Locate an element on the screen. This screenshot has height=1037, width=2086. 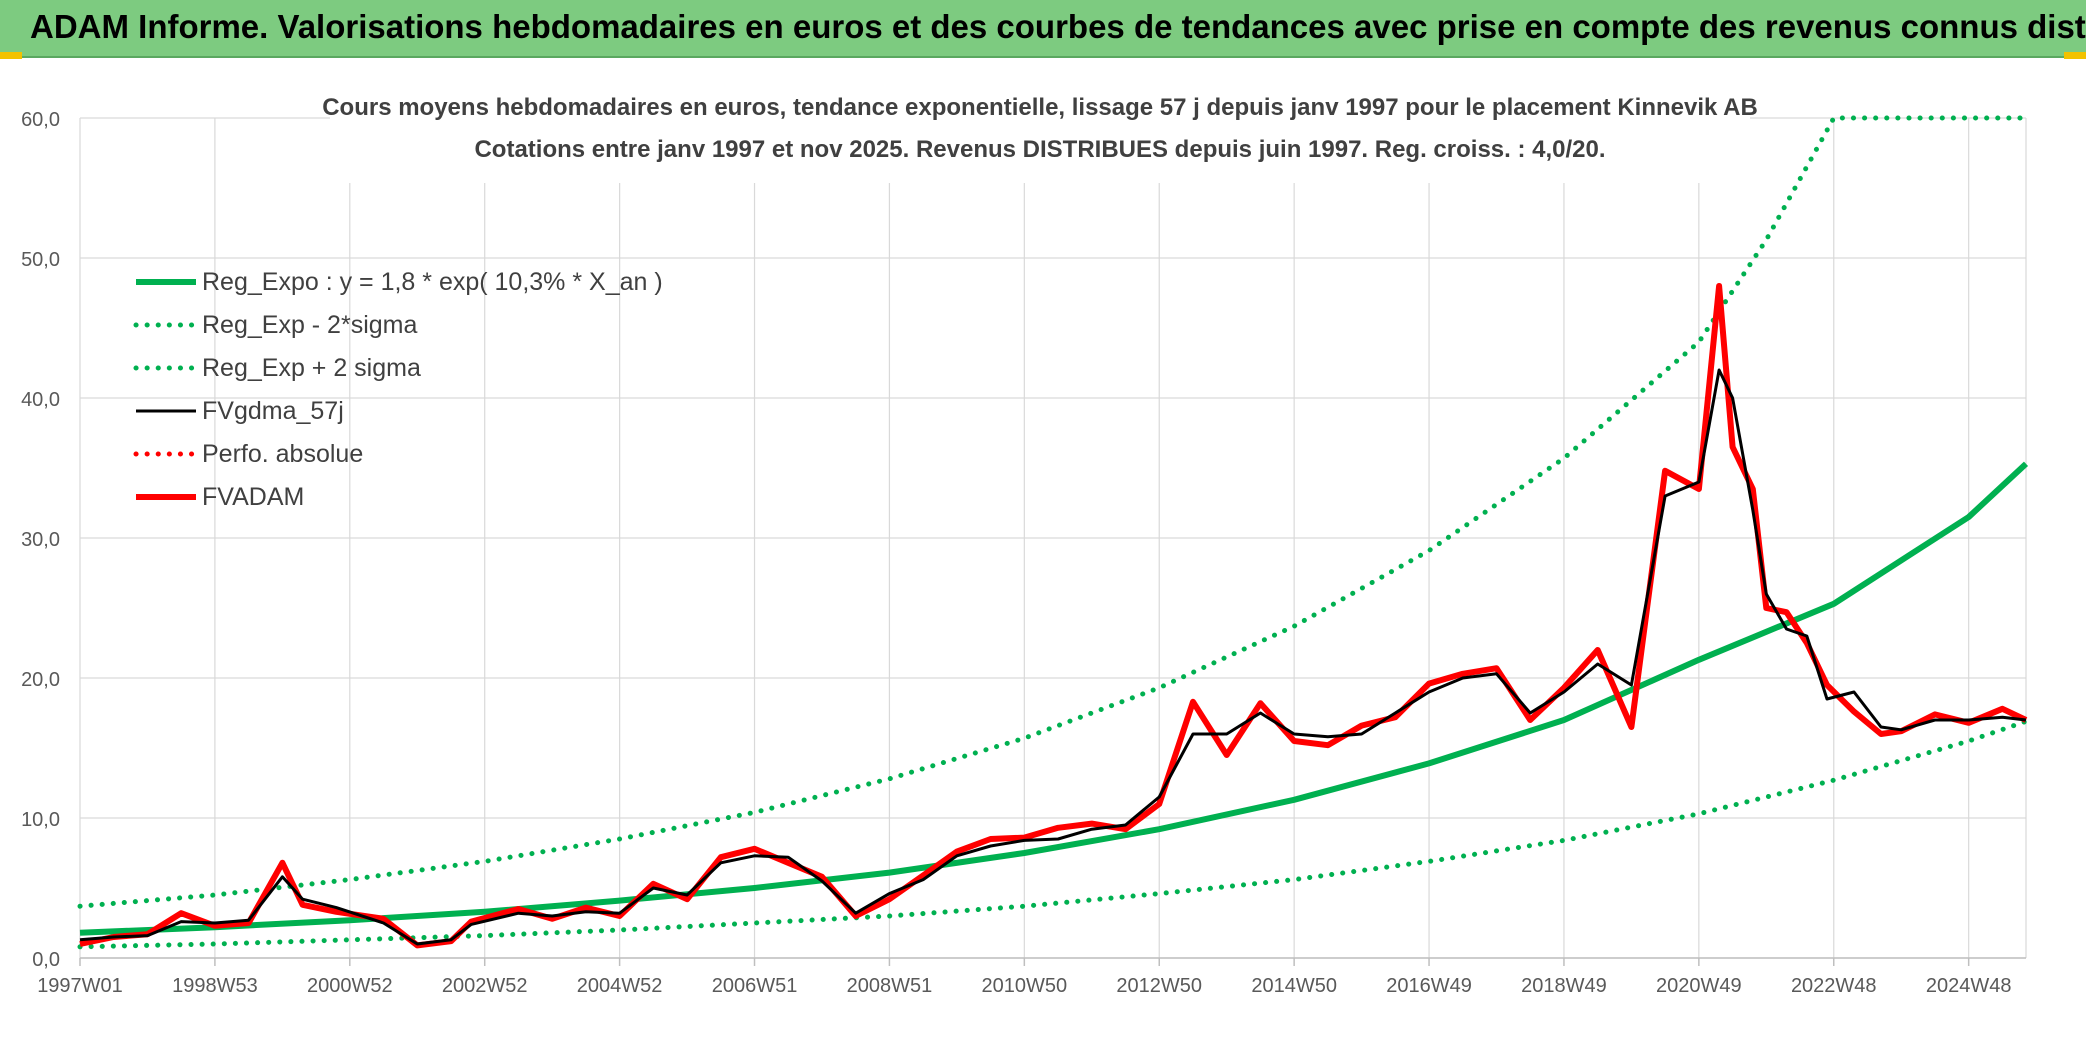
x-tick-label: 2010W50 is located at coordinates (1025, 986).